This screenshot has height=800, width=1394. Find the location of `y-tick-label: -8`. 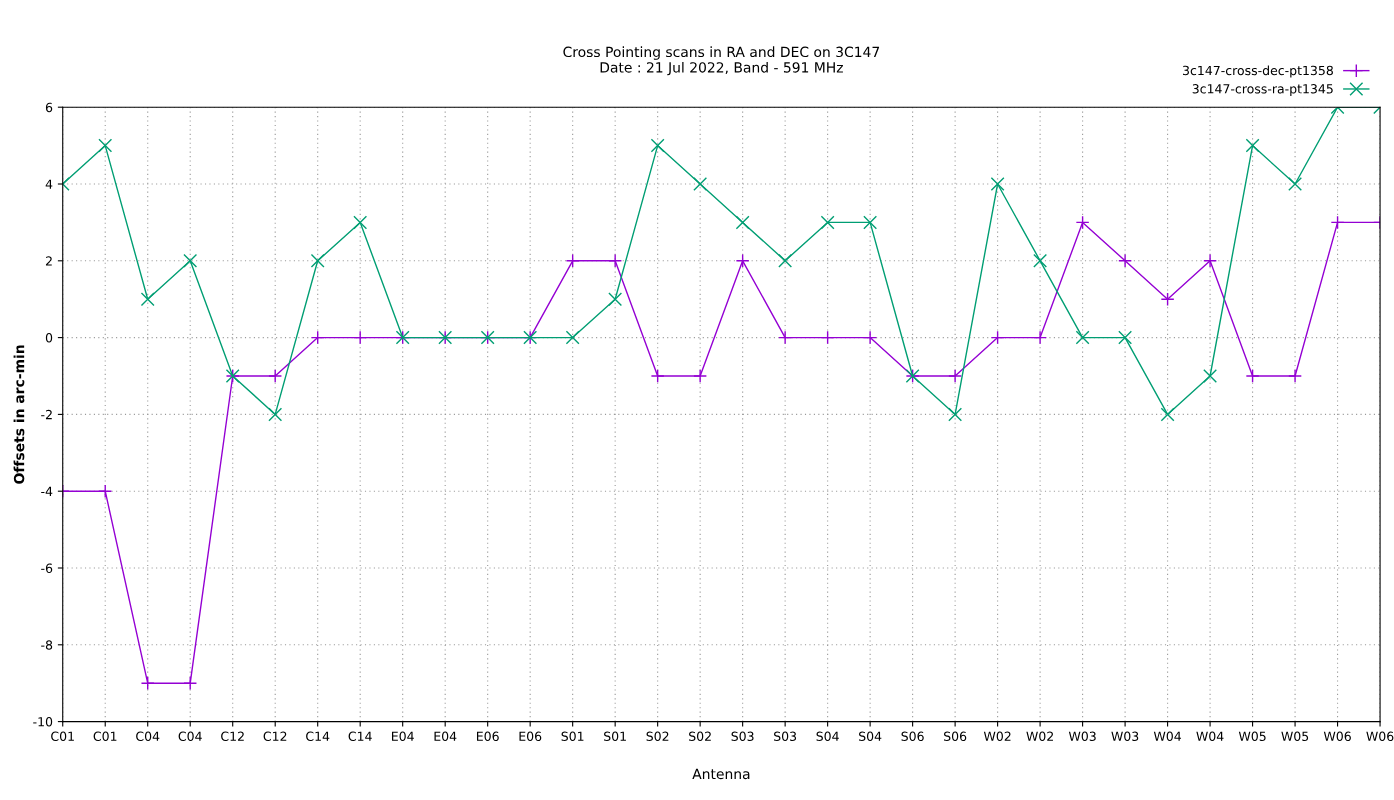

y-tick-label: -8 is located at coordinates (47, 645).